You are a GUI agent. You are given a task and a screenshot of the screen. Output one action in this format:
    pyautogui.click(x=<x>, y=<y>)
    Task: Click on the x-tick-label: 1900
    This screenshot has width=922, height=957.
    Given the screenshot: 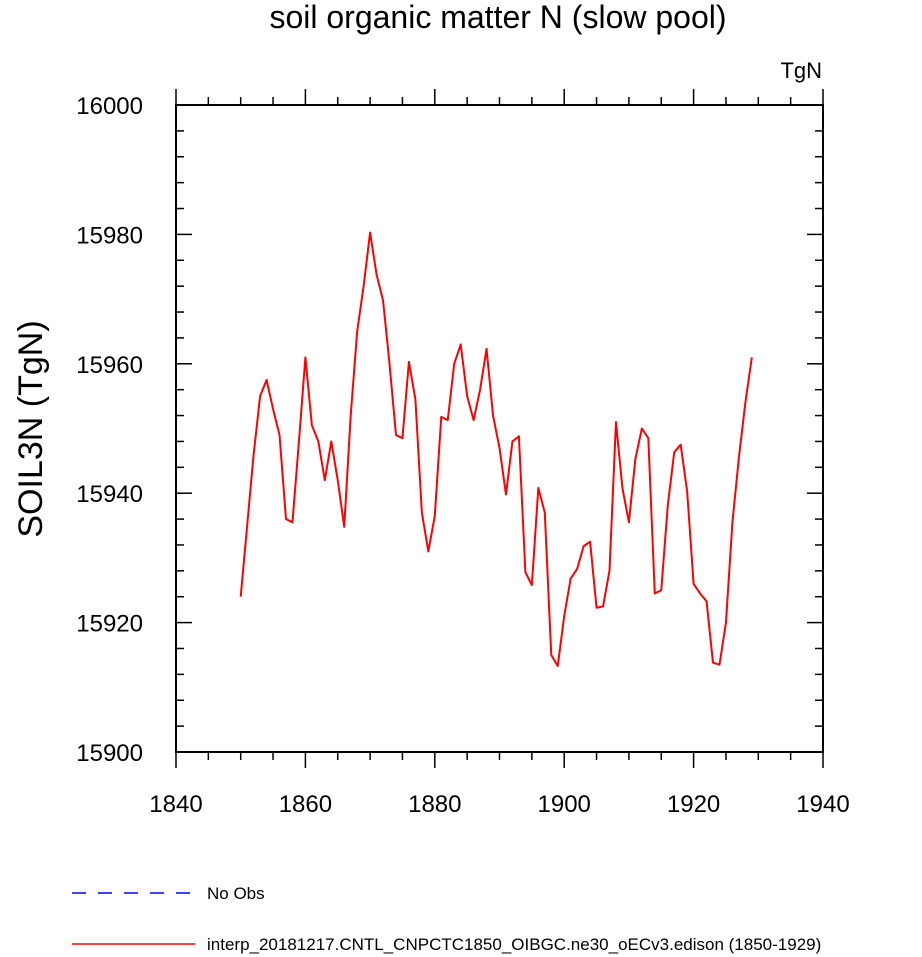 What is the action you would take?
    pyautogui.click(x=564, y=804)
    